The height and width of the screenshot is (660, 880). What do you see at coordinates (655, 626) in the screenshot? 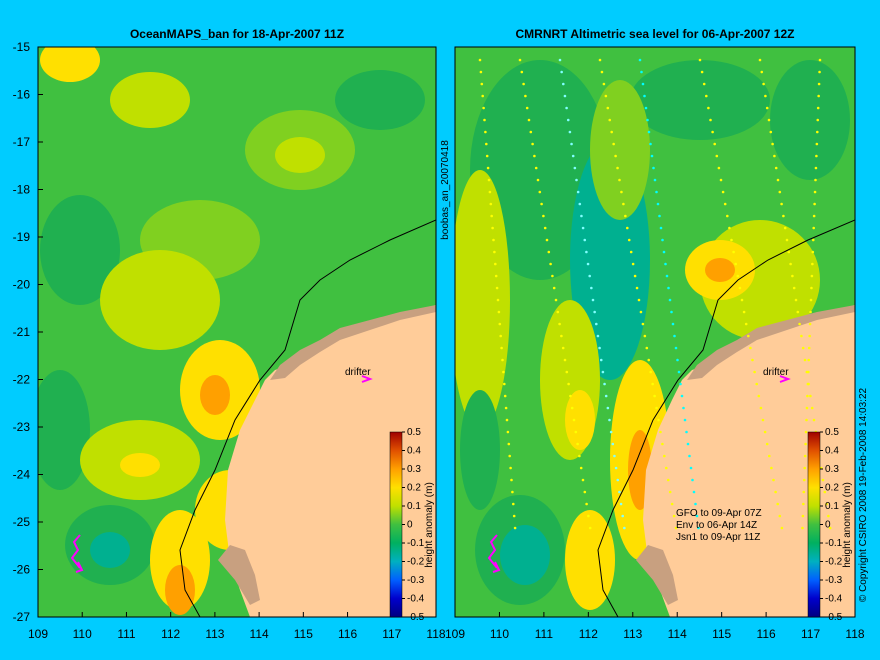
I see `right-x-axis: 109 110 111 112 113 114 115 116 117 118` at bounding box center [655, 626].